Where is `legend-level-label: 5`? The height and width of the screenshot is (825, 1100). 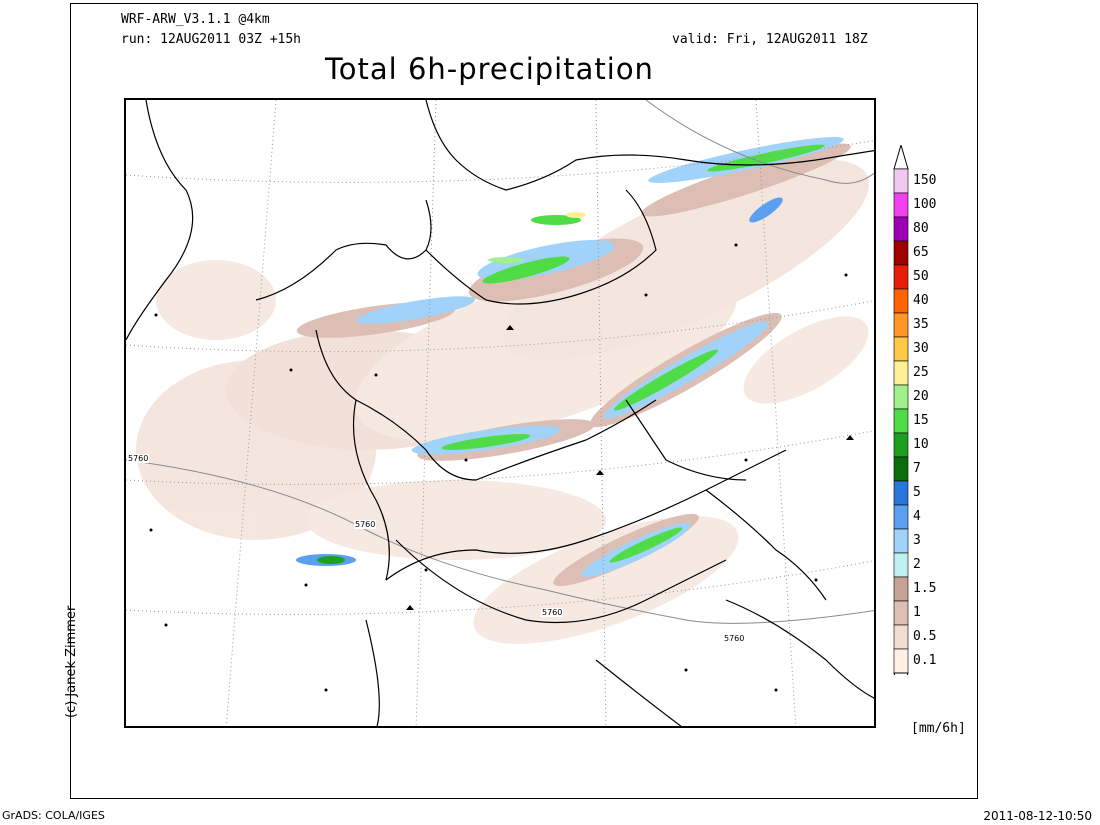 legend-level-label: 5 is located at coordinates (917, 492).